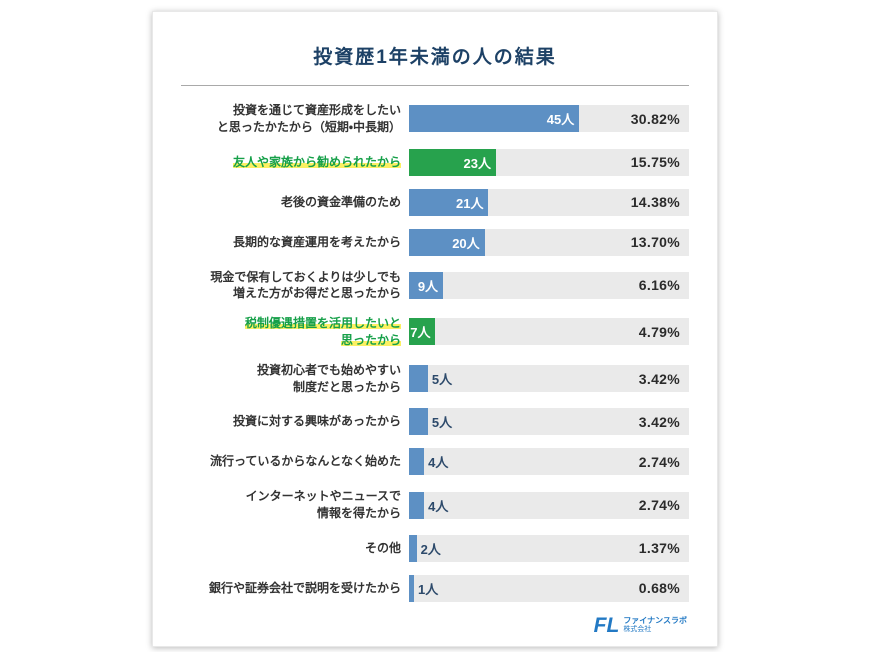 The width and height of the screenshot is (870, 652). I want to click on company-name-line1: ファイナンスラボ, so click(655, 621).